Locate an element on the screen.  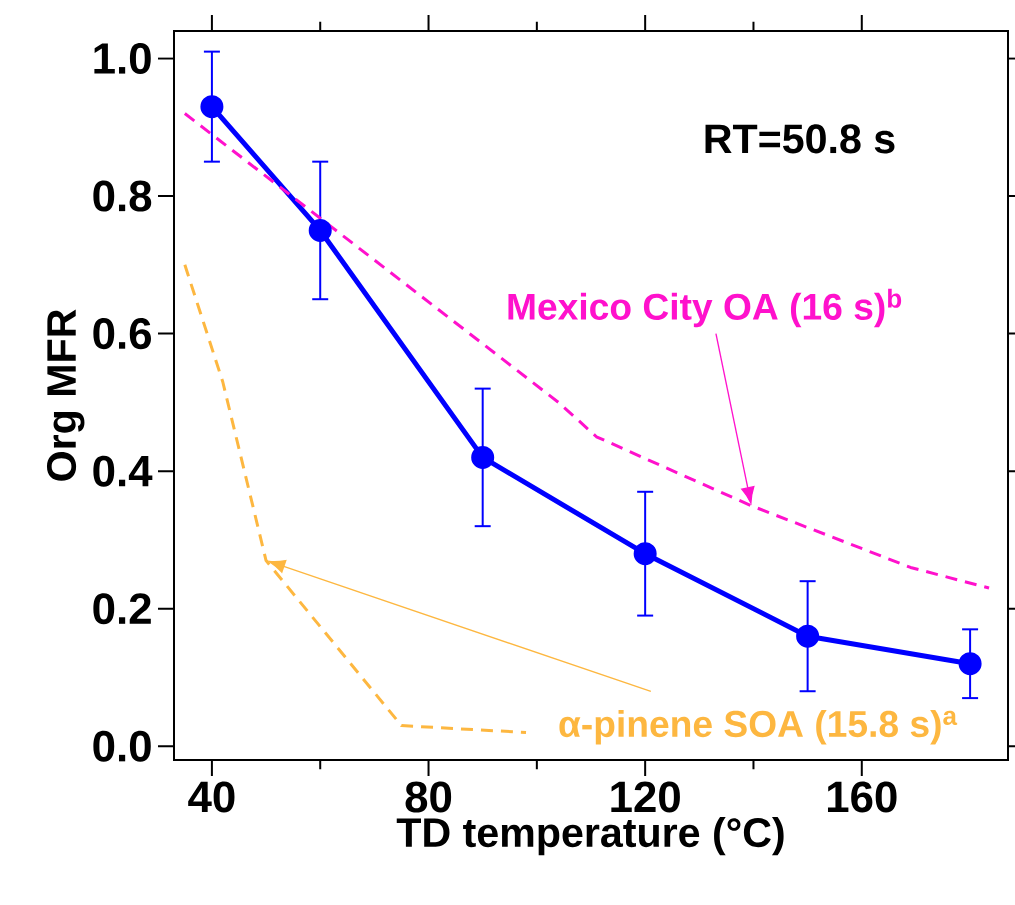
y-tick-label: 0.6 is located at coordinates (122, 334).